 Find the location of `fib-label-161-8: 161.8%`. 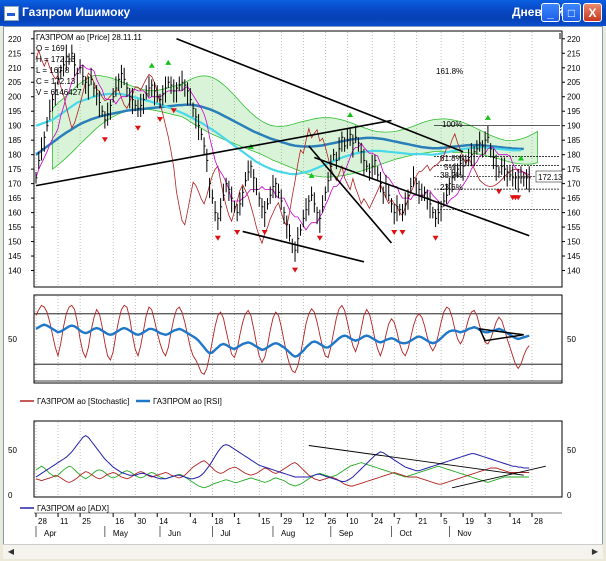

fib-label-161-8: 161.8% is located at coordinates (449, 71).